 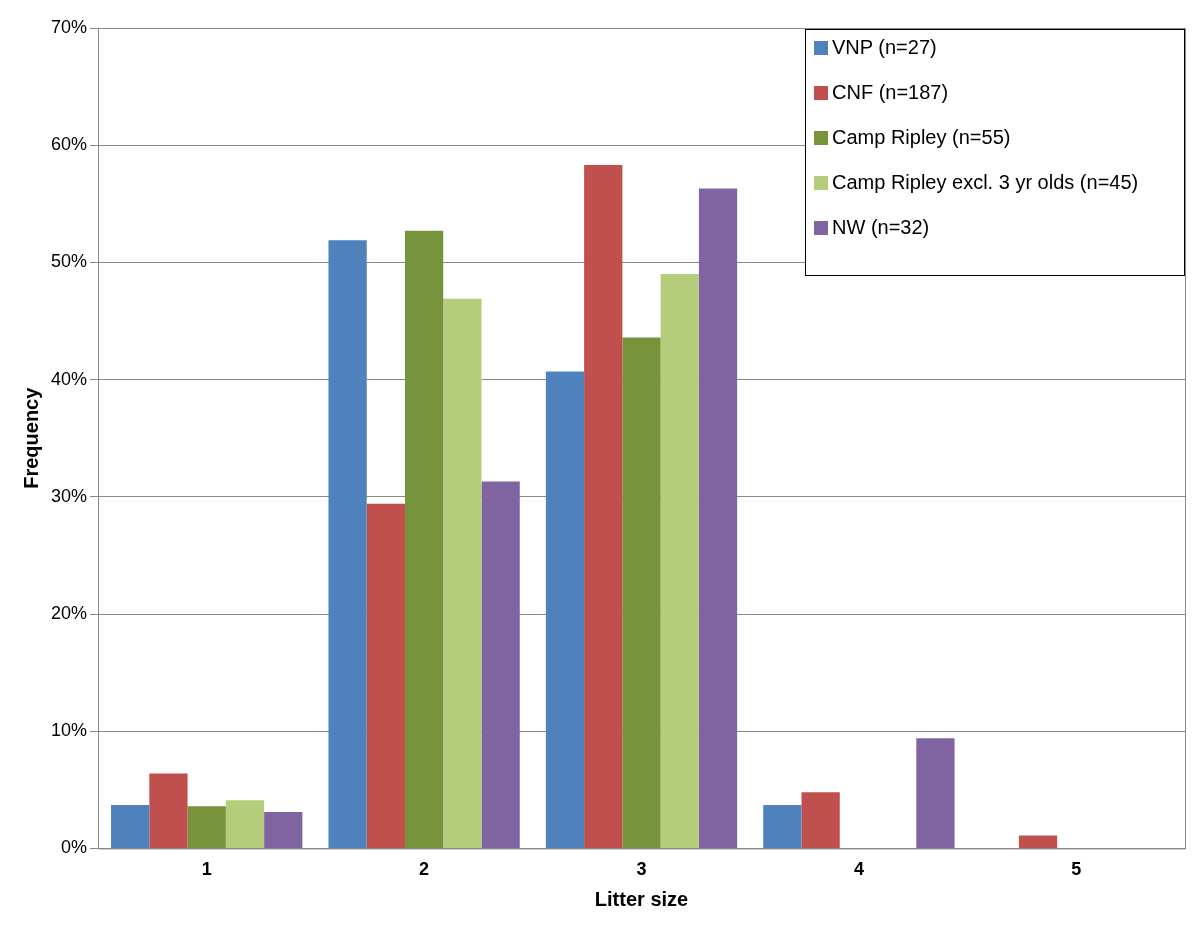 What do you see at coordinates (881, 227) in the screenshot?
I see `legend-label: NW (n=32)` at bounding box center [881, 227].